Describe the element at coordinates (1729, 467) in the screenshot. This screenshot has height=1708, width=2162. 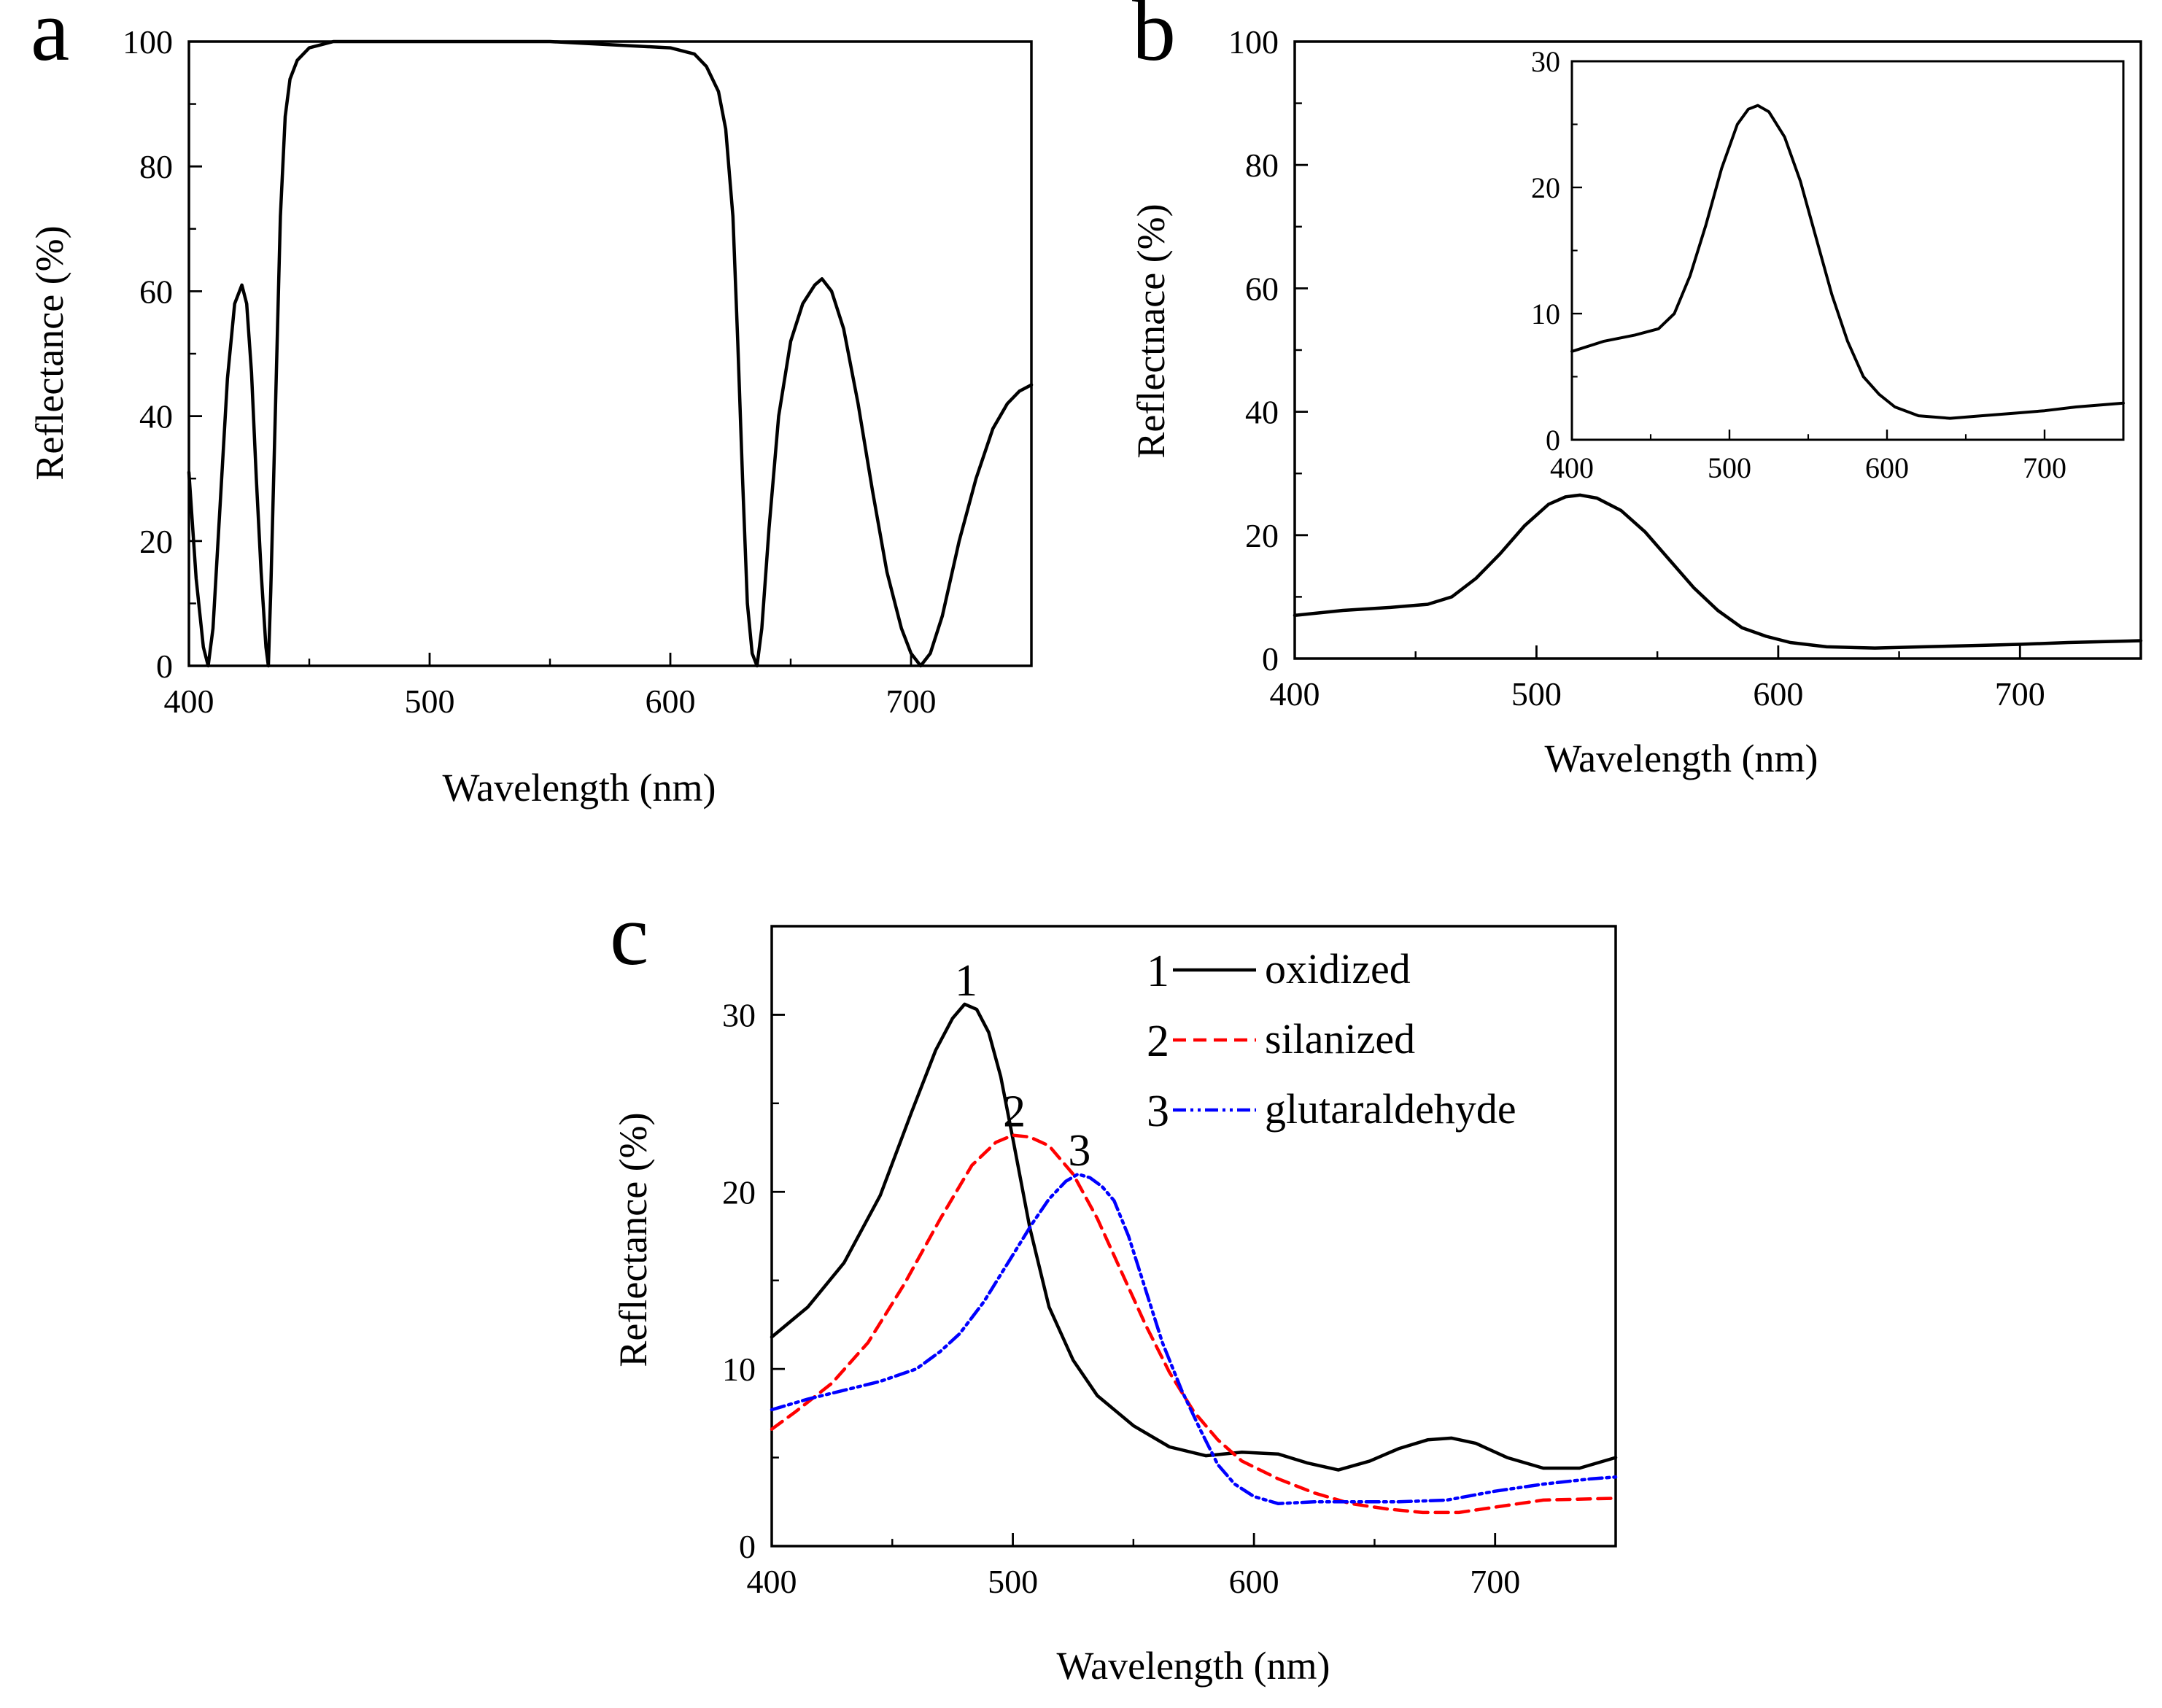
I see `panel-b-inset-x-tick-label: 500` at that location.